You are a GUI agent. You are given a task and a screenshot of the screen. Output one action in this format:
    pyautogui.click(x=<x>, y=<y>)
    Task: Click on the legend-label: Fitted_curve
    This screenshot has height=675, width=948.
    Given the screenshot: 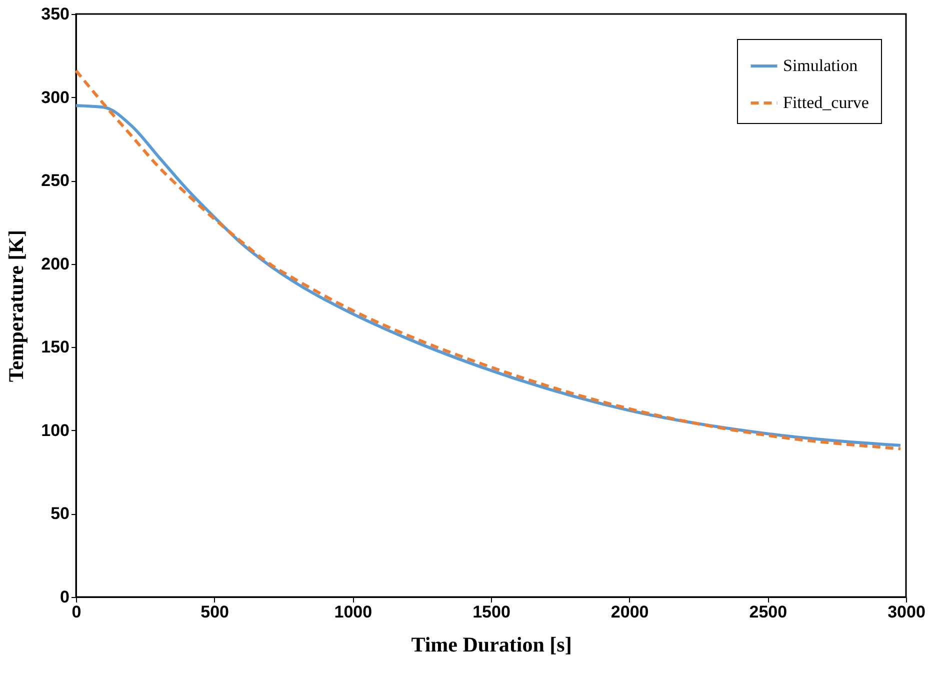 What is the action you would take?
    pyautogui.click(x=826, y=102)
    